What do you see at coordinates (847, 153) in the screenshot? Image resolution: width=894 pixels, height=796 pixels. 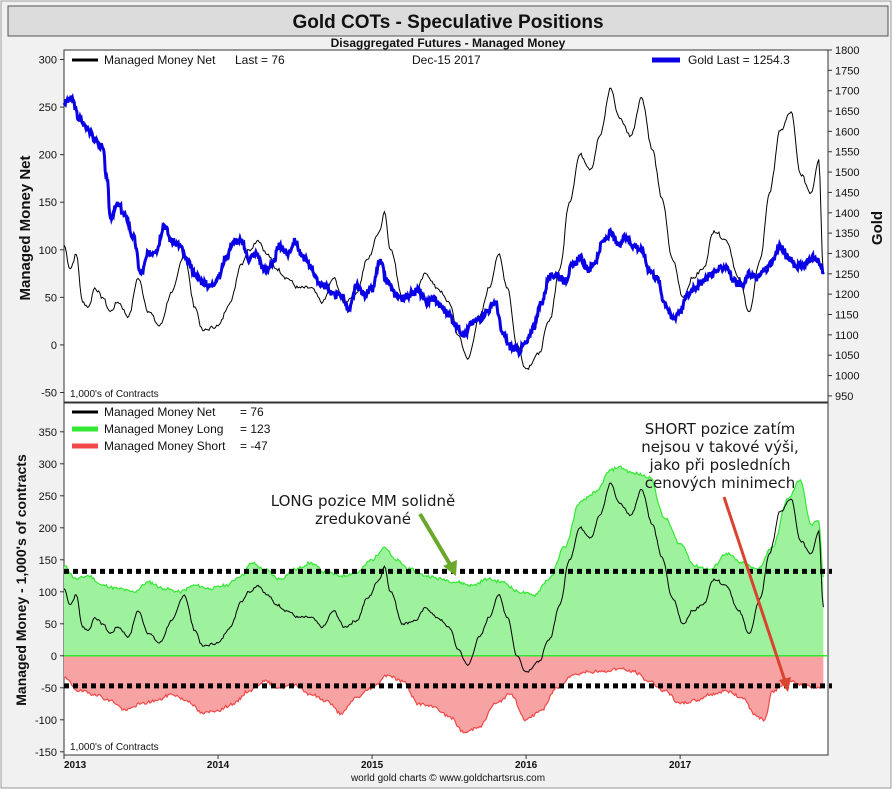 I see `top-y2tick-label: 1550` at bounding box center [847, 153].